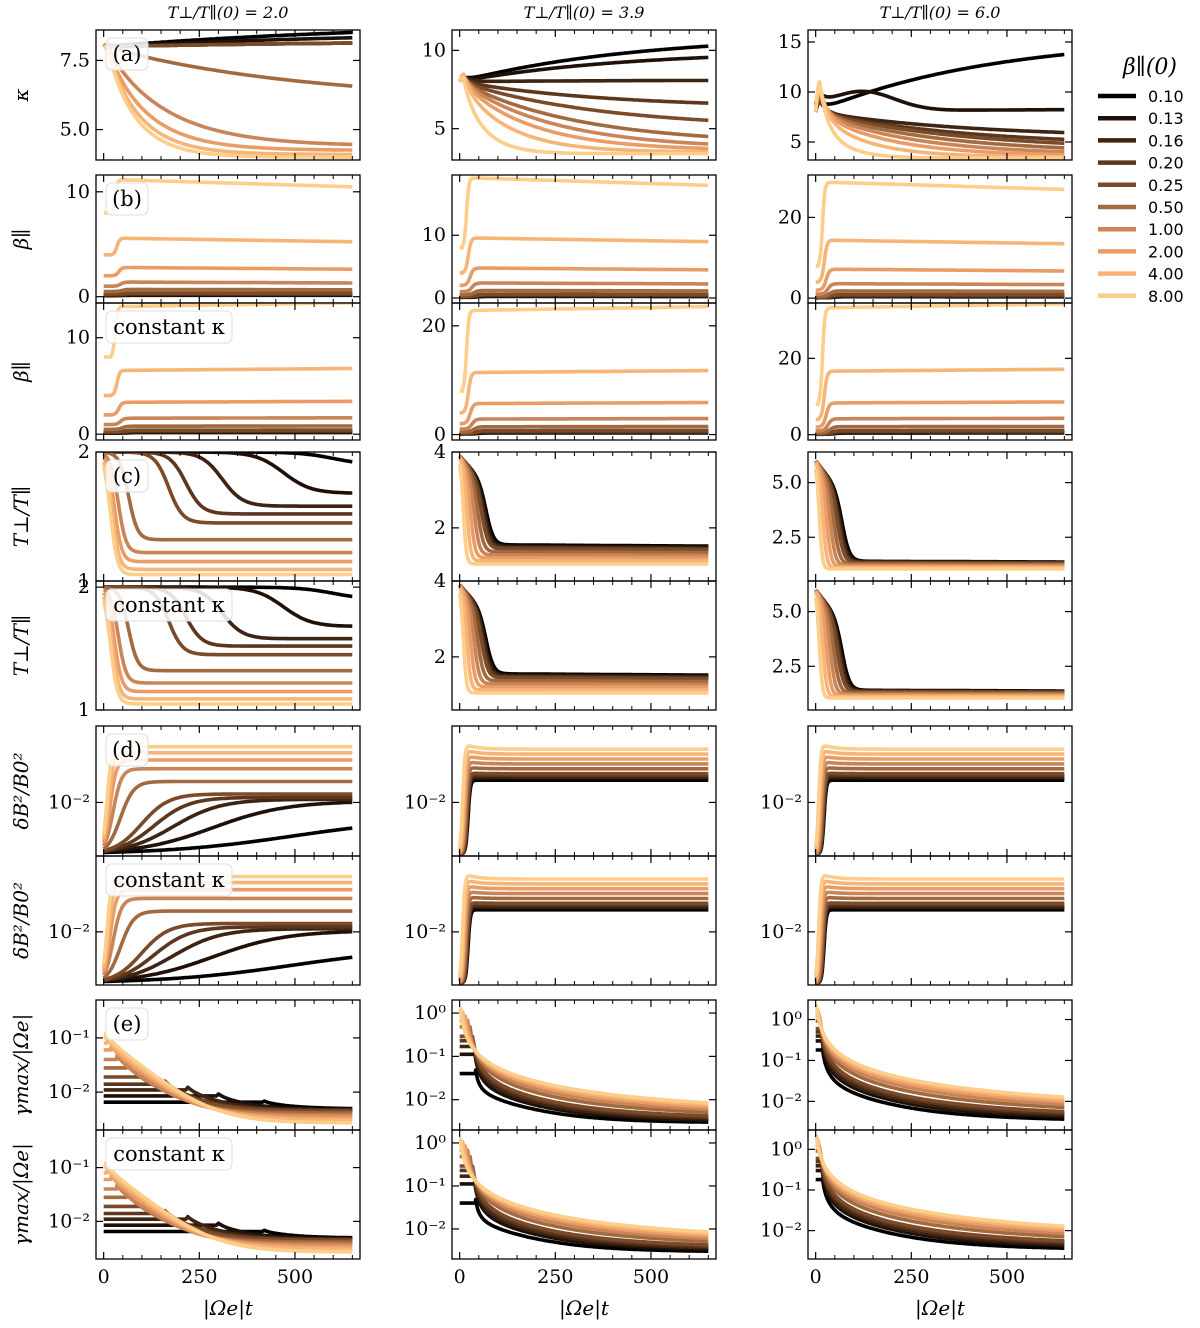 The height and width of the screenshot is (1328, 1200). Describe the element at coordinates (434, 326) in the screenshot. I see `y-tick-label: 20` at that location.